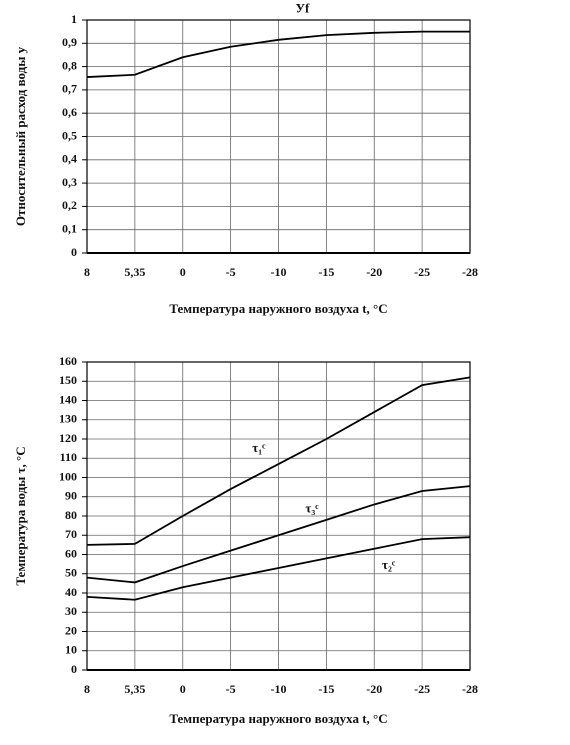 The width and height of the screenshot is (570, 745). Describe the element at coordinates (69, 42) in the screenshot. I see `y-tick-label: 0,9` at that location.